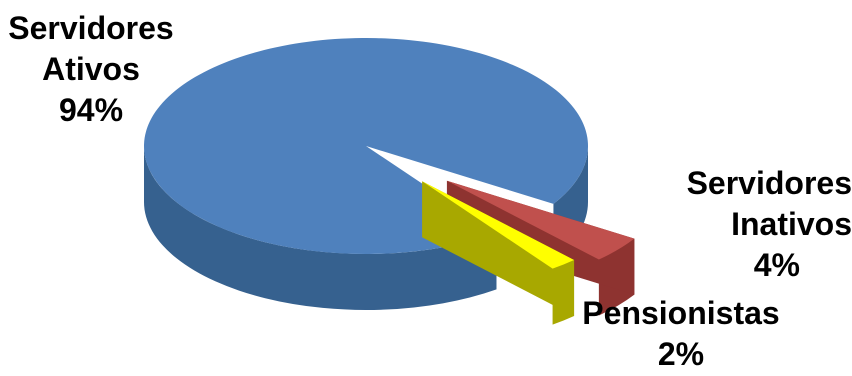 The image size is (852, 376). I want to click on label-ativos-line2: Ativos, so click(91, 69).